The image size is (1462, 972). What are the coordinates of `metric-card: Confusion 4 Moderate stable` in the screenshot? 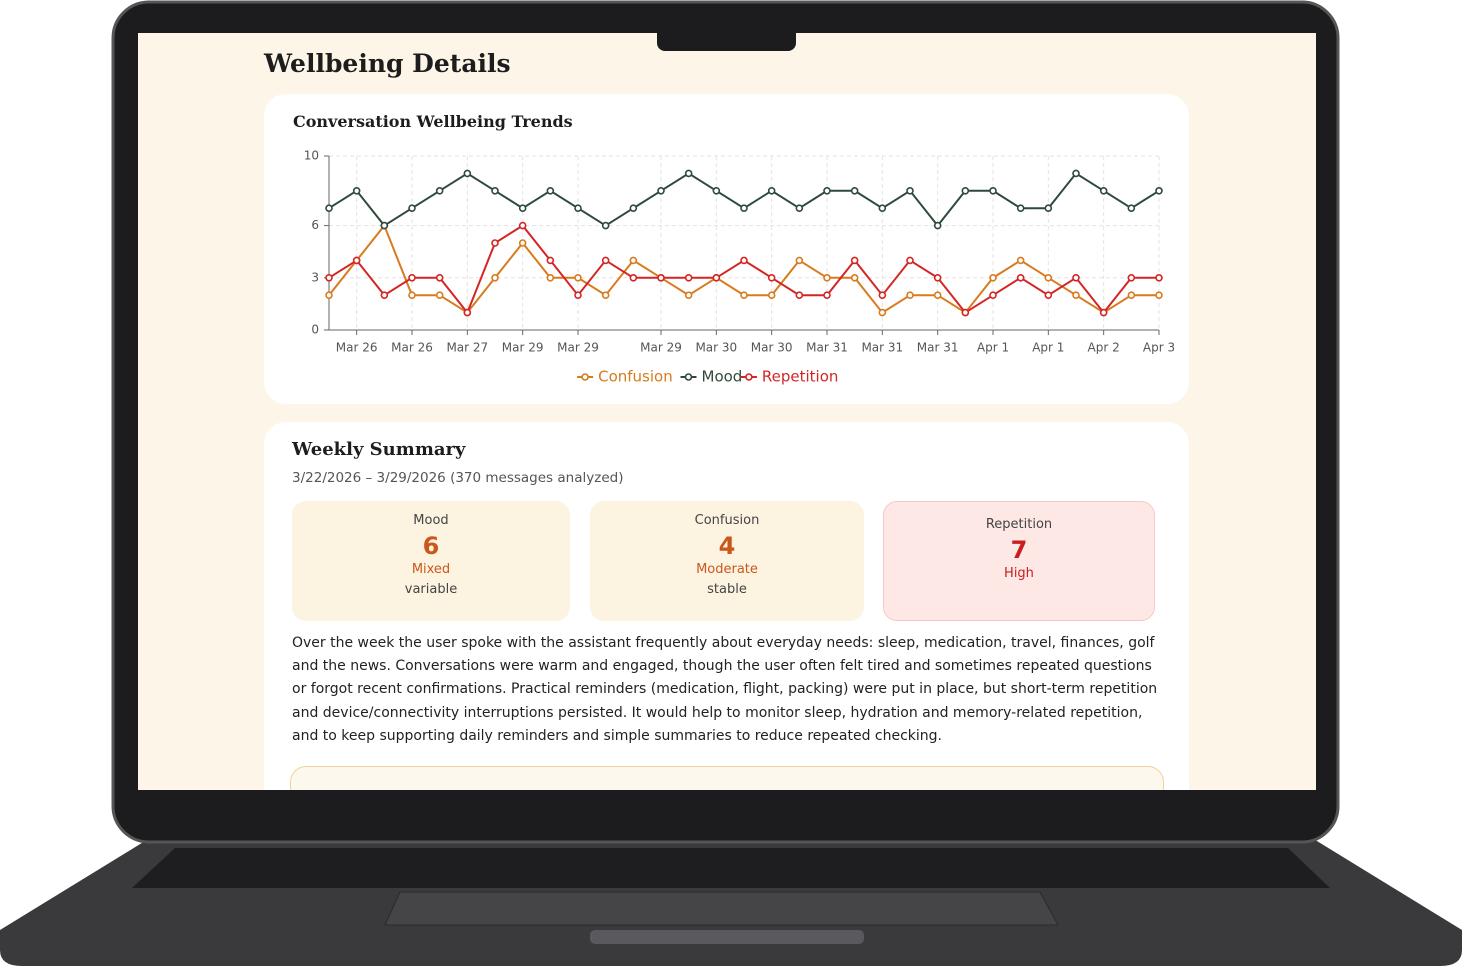 It's located at (727, 561).